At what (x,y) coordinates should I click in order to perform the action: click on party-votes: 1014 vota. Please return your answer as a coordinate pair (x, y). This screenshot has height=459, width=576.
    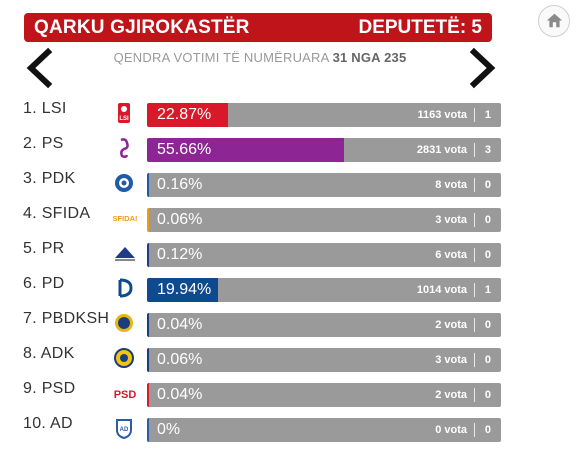
    Looking at the image, I should click on (441, 290).